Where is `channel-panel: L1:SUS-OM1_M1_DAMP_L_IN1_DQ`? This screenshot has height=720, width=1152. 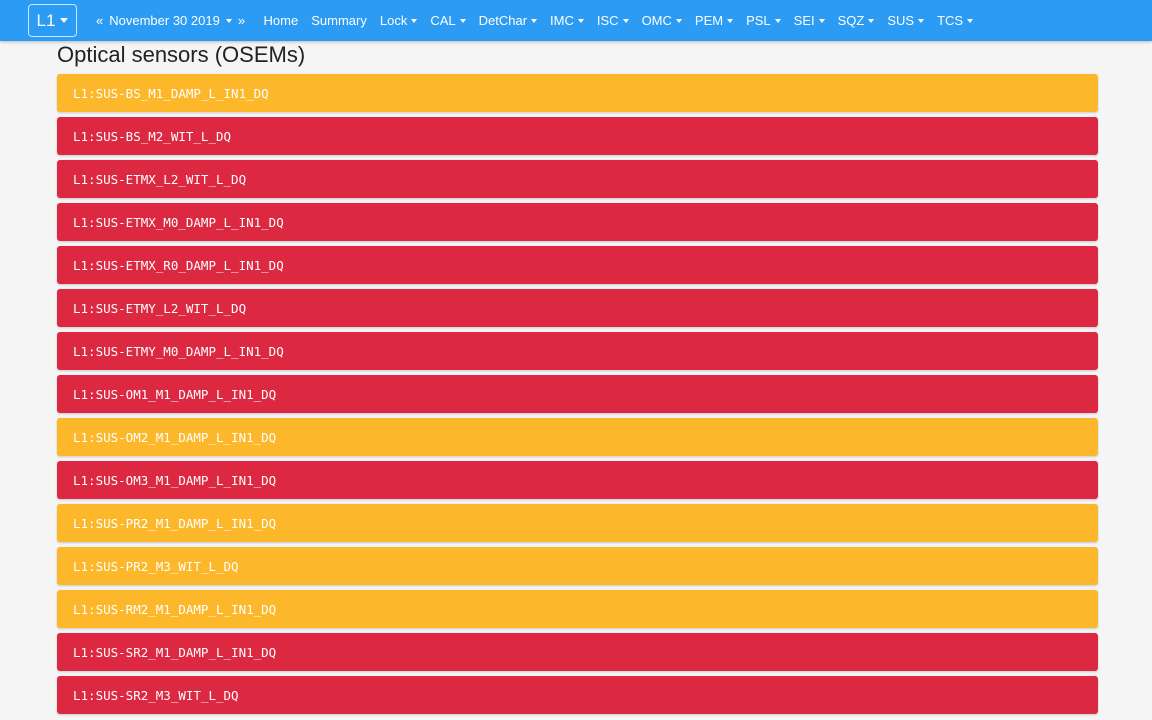 channel-panel: L1:SUS-OM1_M1_DAMP_L_IN1_DQ is located at coordinates (577, 394).